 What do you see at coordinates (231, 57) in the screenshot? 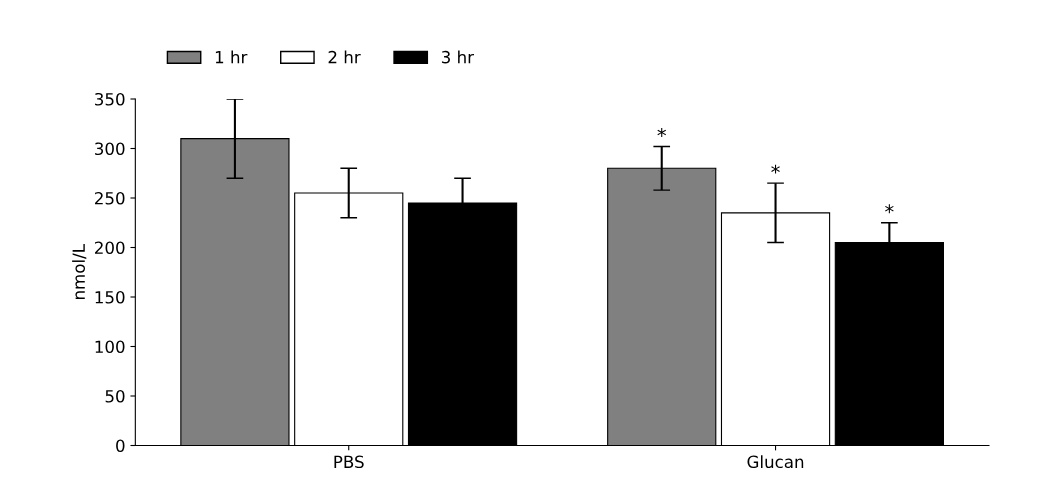
I see `legend-label: 1 hr` at bounding box center [231, 57].